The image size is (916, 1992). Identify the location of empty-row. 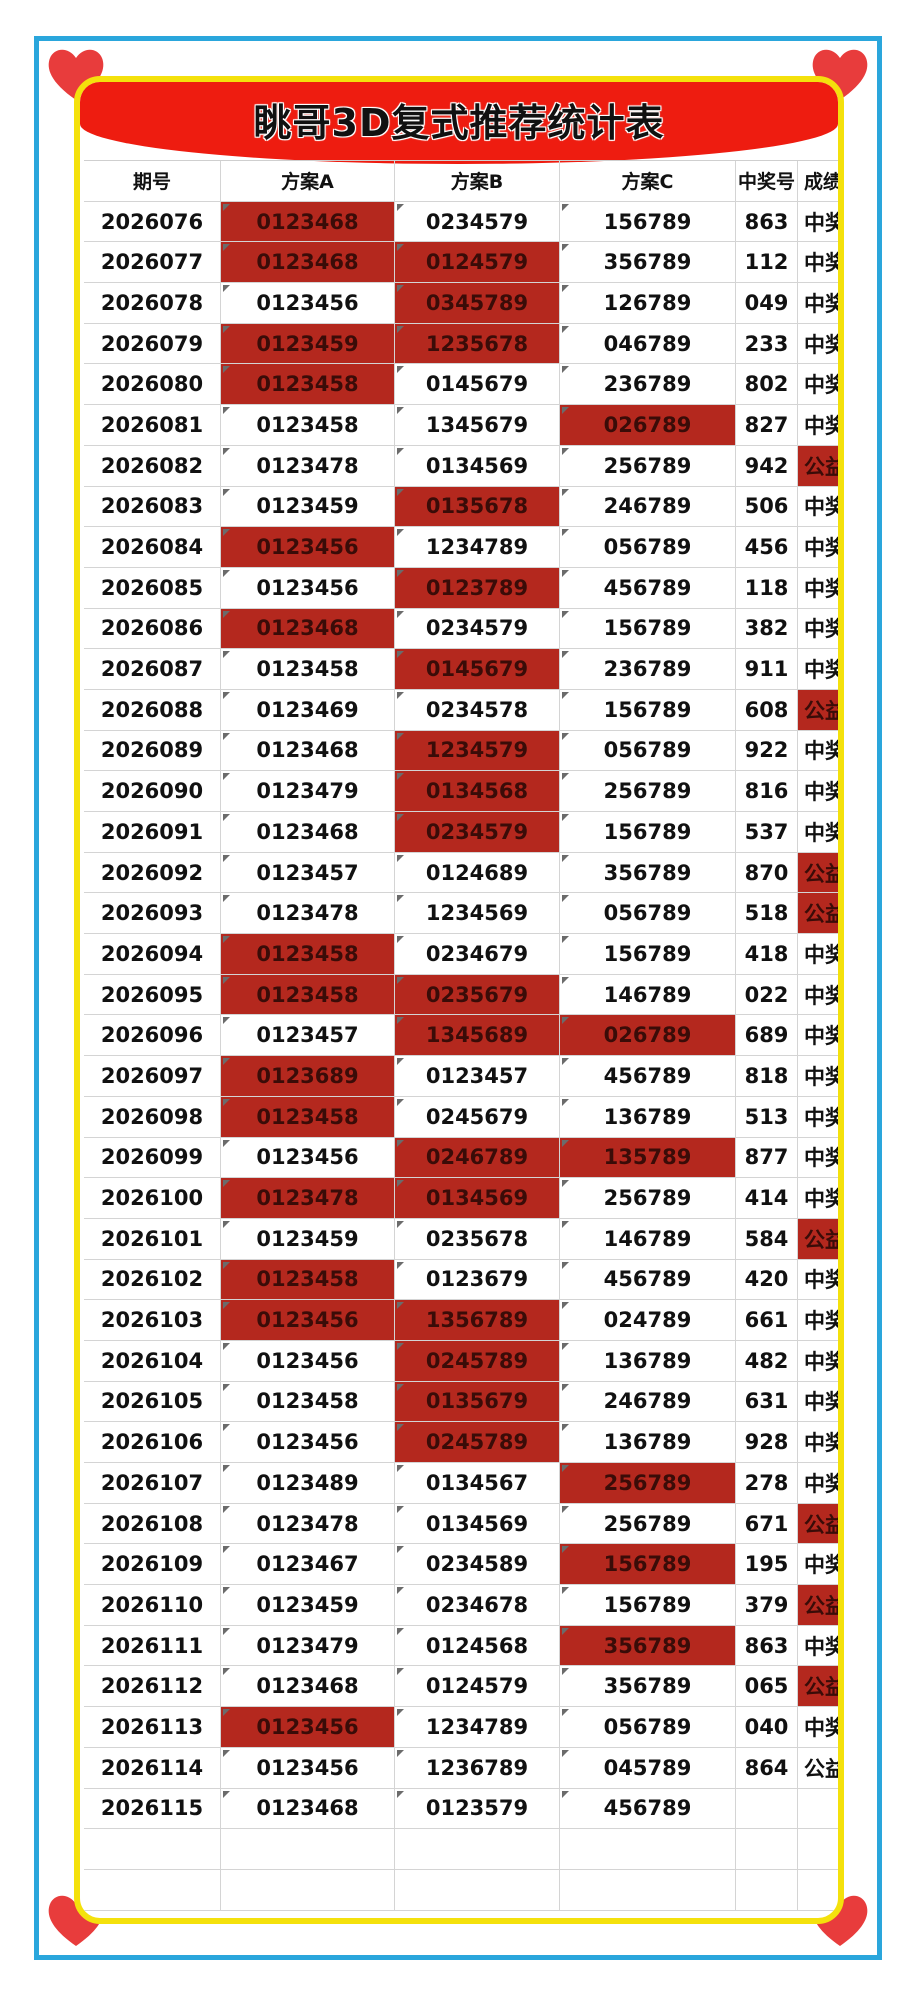
(461, 1890).